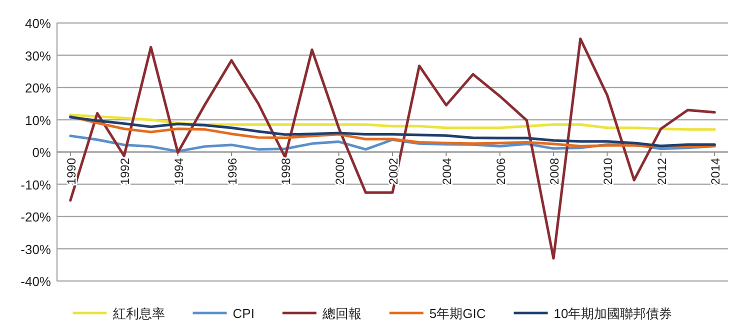 The height and width of the screenshot is (331, 745). Describe the element at coordinates (36, 184) in the screenshot. I see `y-tick-label: -10%` at that location.